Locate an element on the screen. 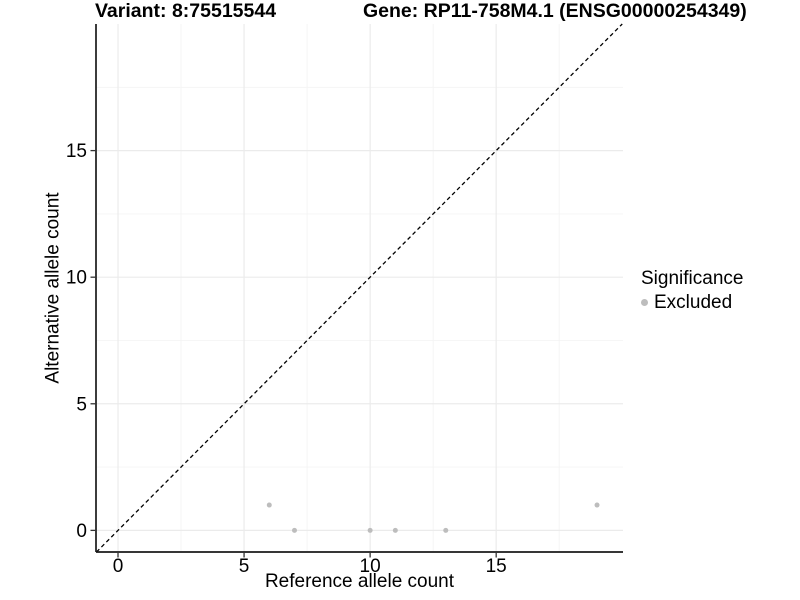 The image size is (800, 600). plot-title-gene: Gene: RP11-758M4.1 (ENSG00000254349) is located at coordinates (555, 11).